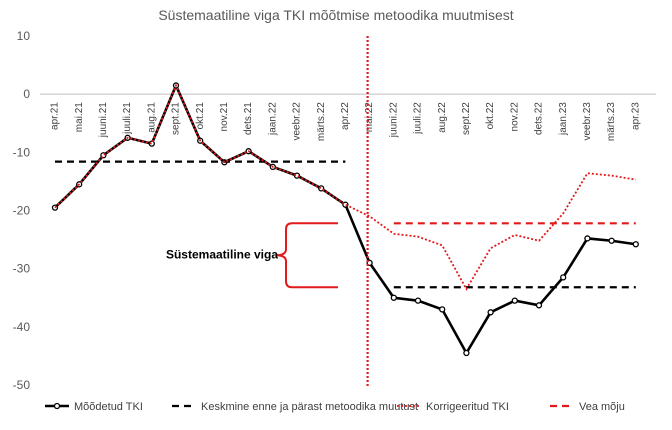 This screenshot has height=430, width=672. I want to click on legend-label: Mõõdetud TKI, so click(108, 407).